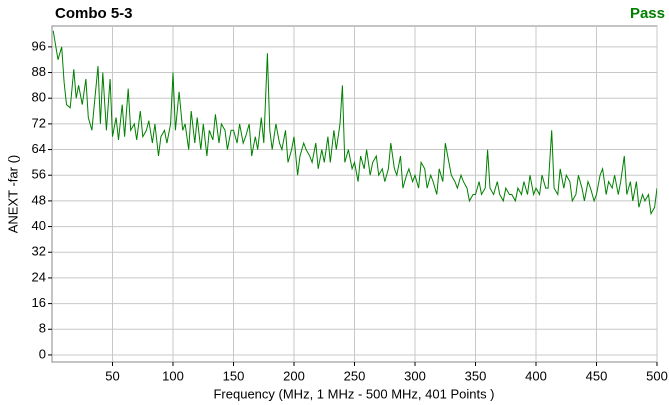 This screenshot has height=405, width=669. Describe the element at coordinates (647, 13) in the screenshot. I see `status: Pass` at that location.